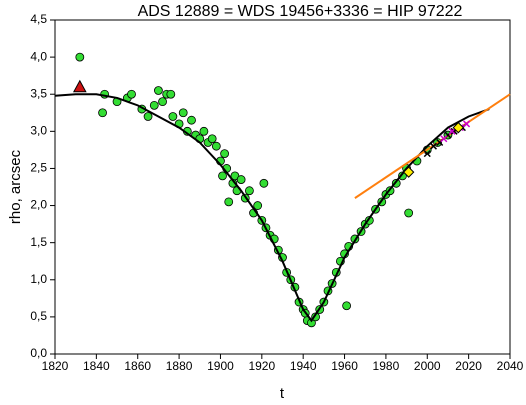 This screenshot has height=405, width=526. Describe the element at coordinates (79, 86) in the screenshot. I see `triangle-point` at that location.